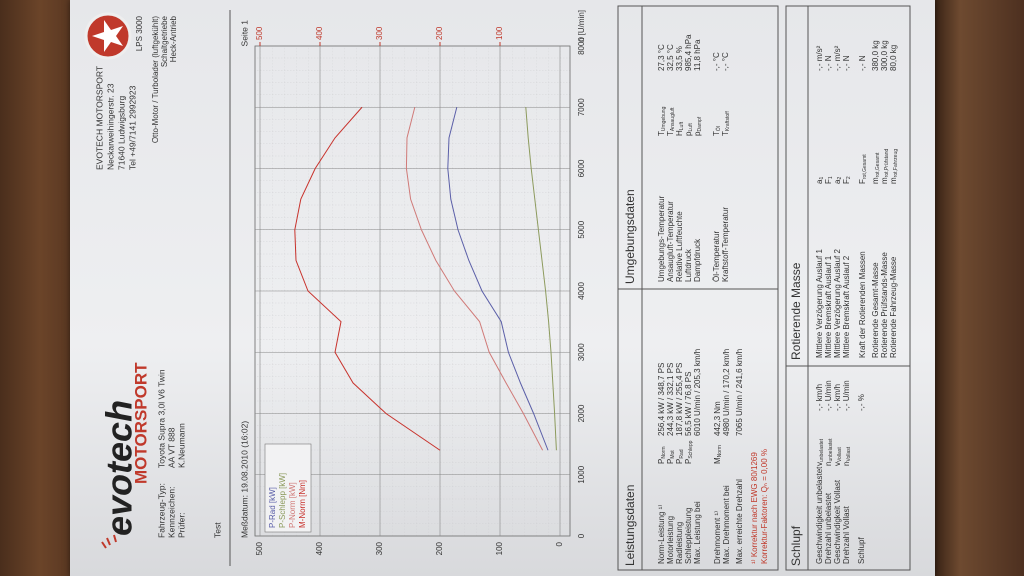 This screenshot has height=576, width=1024. Describe the element at coordinates (820, 180) in the screenshot. I see `row-symbol: a1` at that location.